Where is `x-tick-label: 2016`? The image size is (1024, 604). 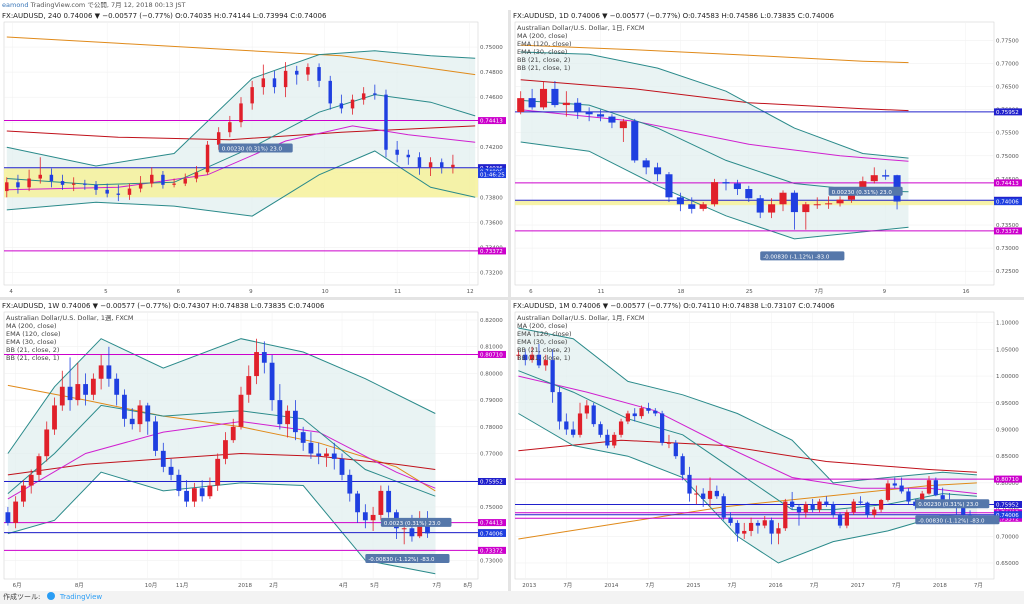
x-tick-label: 2016 is located at coordinates (776, 586).